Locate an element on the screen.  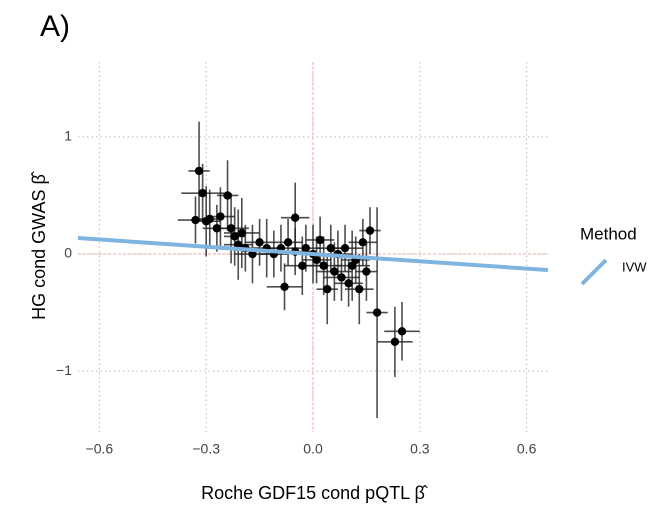
y-tick-label: 0 is located at coordinates (68, 253).